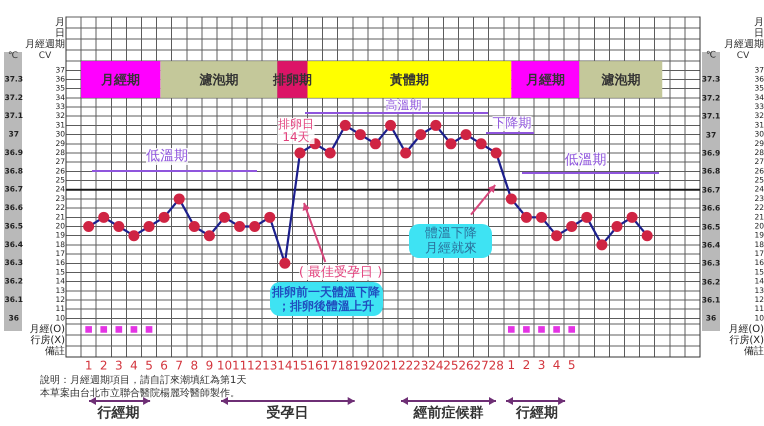 Image resolution: width=764 pixels, height=426 pixels. What do you see at coordinates (60, 22) in the screenshot?
I see `y-tick-label: 月` at bounding box center [60, 22].